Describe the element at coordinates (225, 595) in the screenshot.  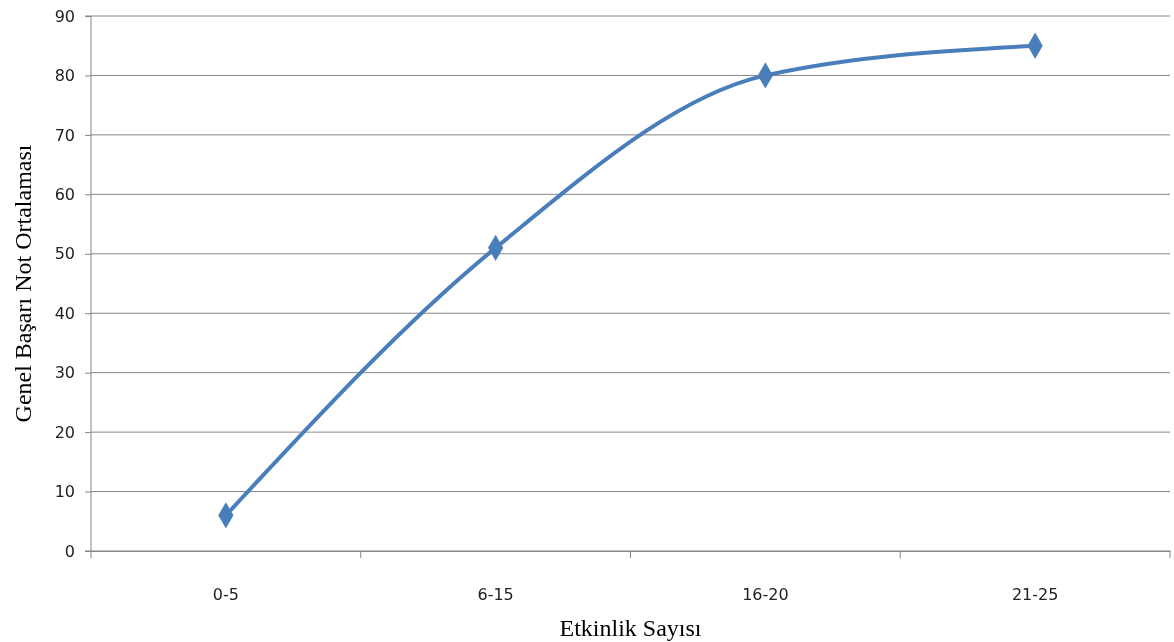
I see `x-tick-label: 0-5` at that location.